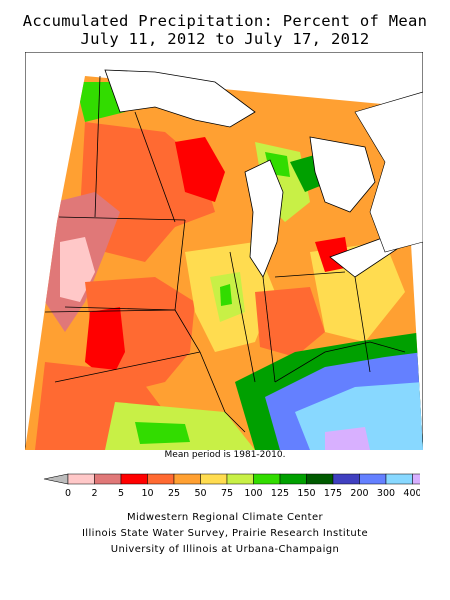  What do you see at coordinates (306, 493) in the screenshot?
I see `legend-break-label: 150` at bounding box center [306, 493].